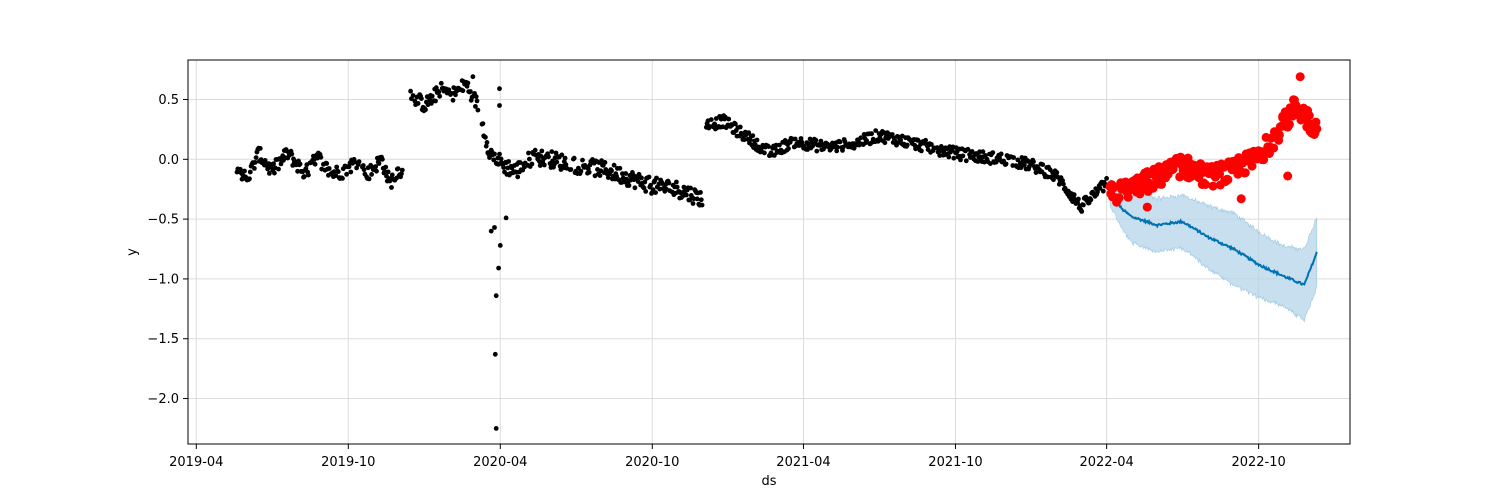 The width and height of the screenshot is (1500, 504). What do you see at coordinates (348, 462) in the screenshot?
I see `x-tick-label: 2019-10` at bounding box center [348, 462].